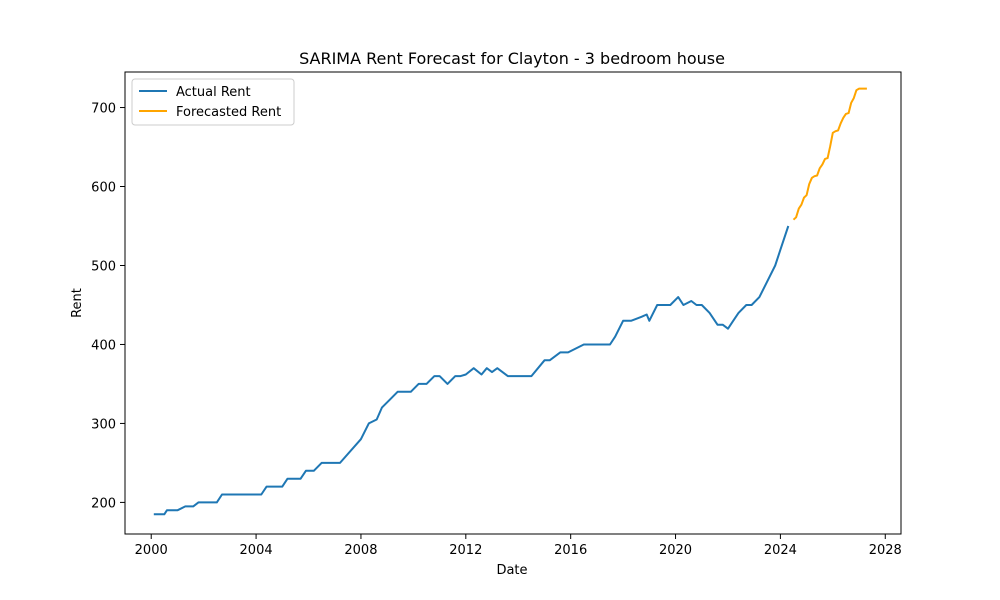 The height and width of the screenshot is (600, 1000). I want to click on x-tick-label-2: 2008, so click(360, 550).